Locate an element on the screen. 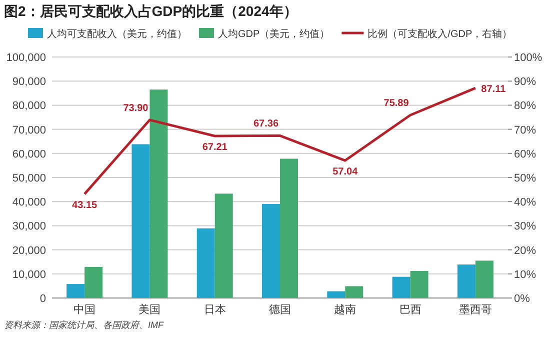 The image size is (550, 338). y2-tick-label: 30% is located at coordinates (525, 226).